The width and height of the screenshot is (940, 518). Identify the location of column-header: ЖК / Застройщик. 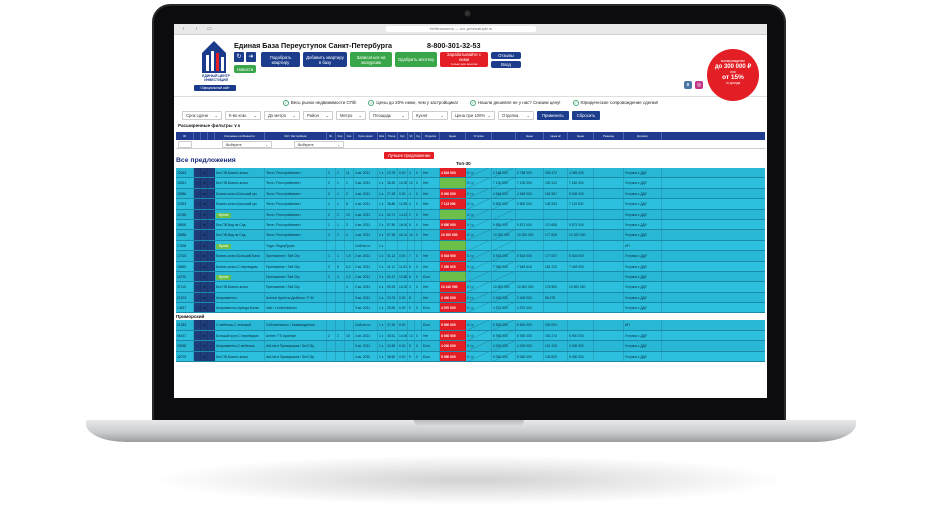
(296, 136).